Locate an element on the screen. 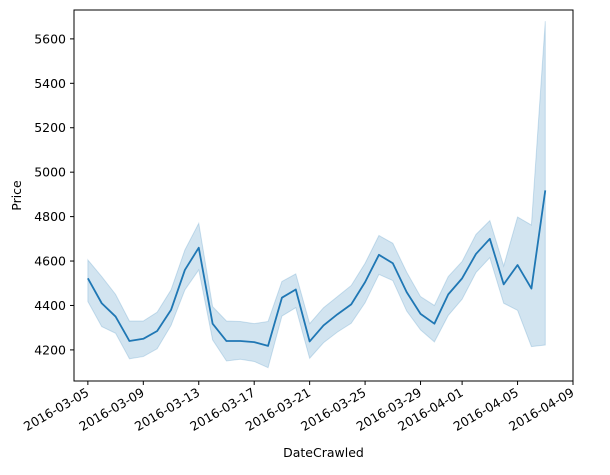 The width and height of the screenshot is (610, 475). y-tick-label: 4200 is located at coordinates (50, 349).